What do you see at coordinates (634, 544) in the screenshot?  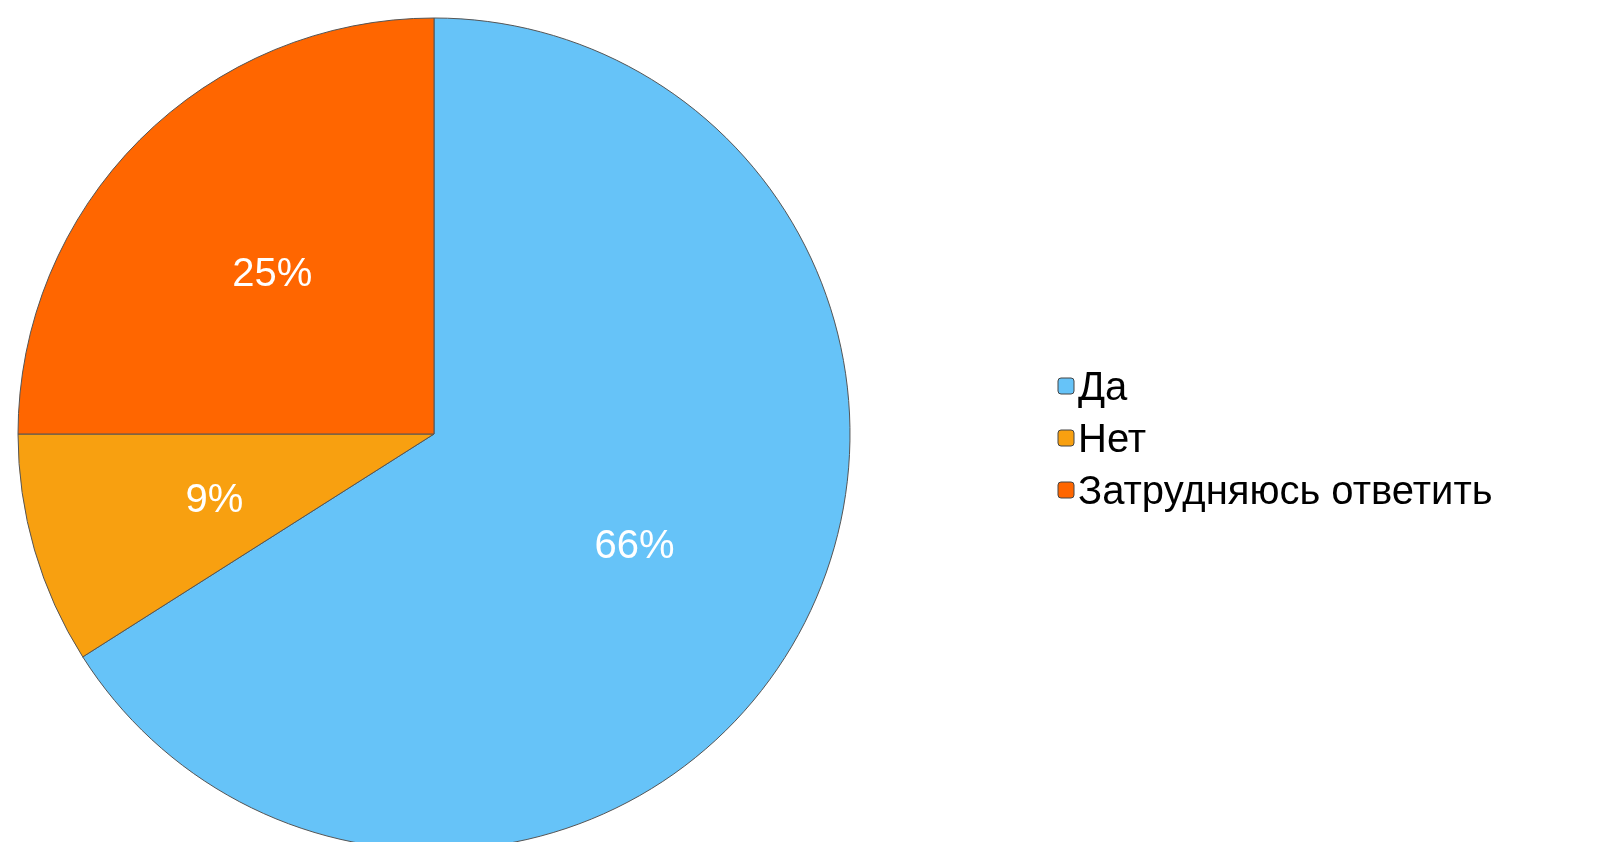 I see `data-label: 66%` at bounding box center [634, 544].